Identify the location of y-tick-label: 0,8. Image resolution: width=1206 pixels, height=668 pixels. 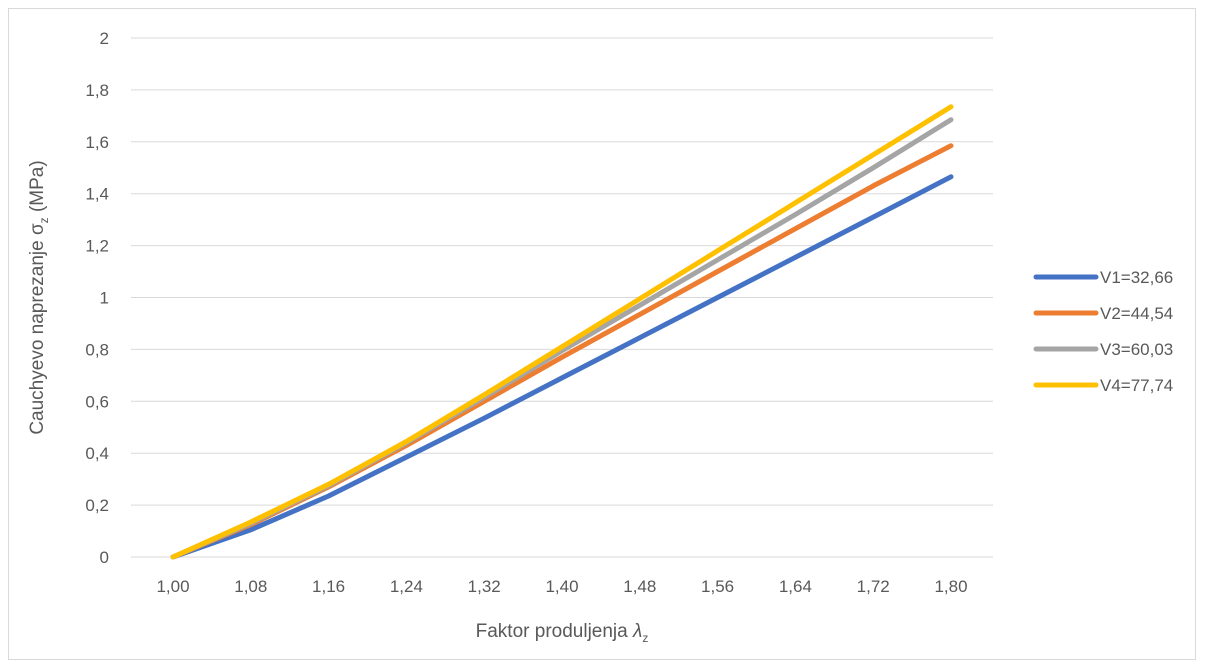
(97, 349).